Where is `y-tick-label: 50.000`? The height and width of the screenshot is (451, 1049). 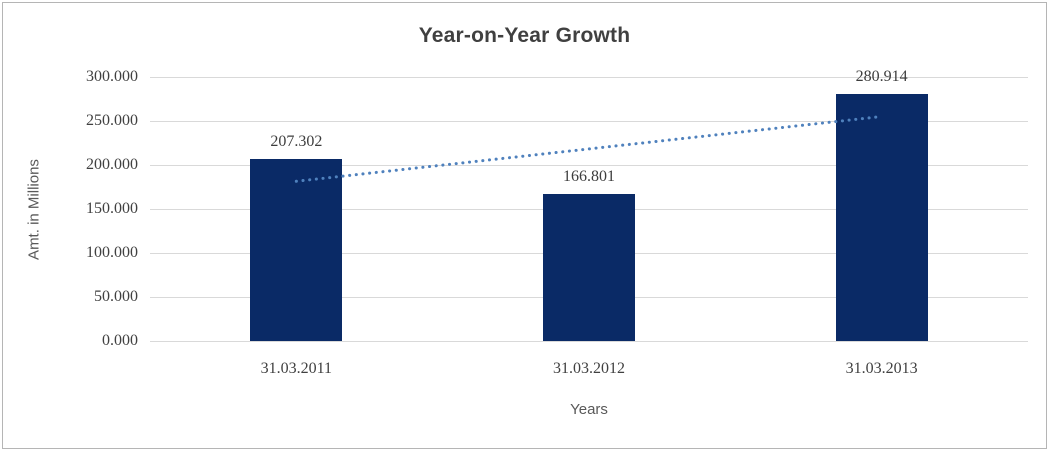
y-tick-label: 50.000 is located at coordinates (116, 296).